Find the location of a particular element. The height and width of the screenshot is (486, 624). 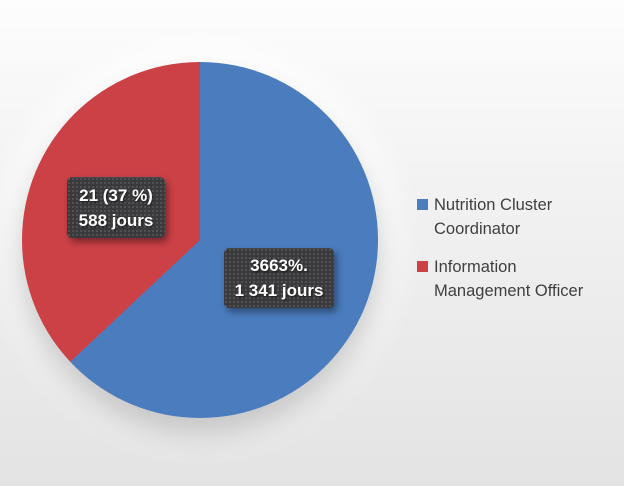

data-label-line1: 21 (37 %) is located at coordinates (116, 195).